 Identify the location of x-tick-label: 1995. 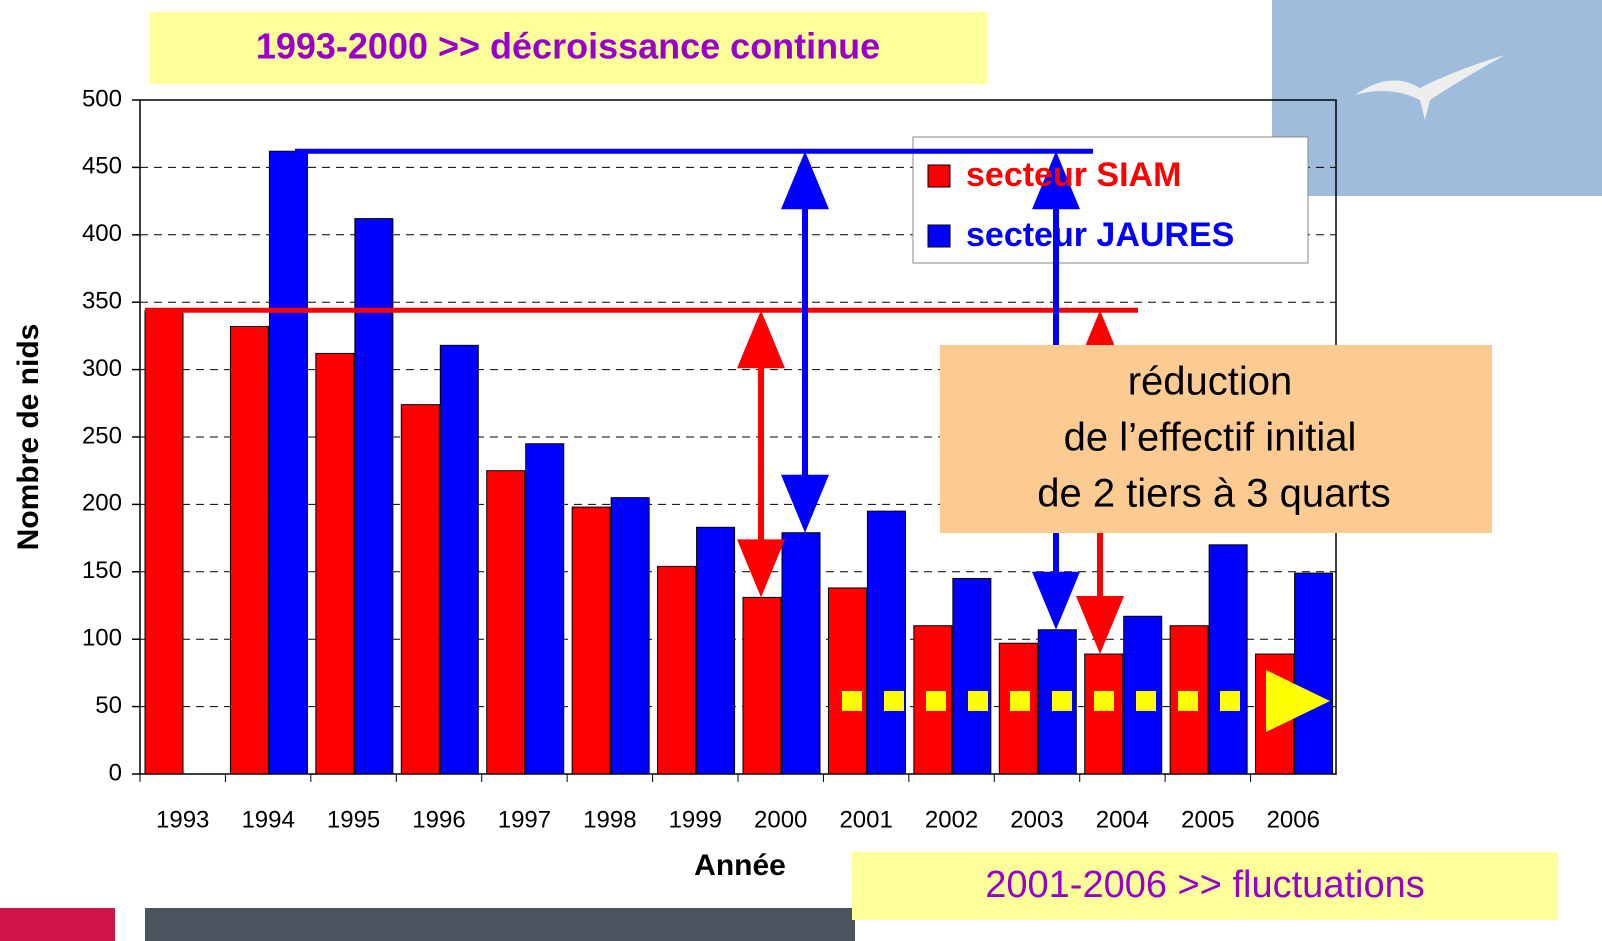
(353, 819).